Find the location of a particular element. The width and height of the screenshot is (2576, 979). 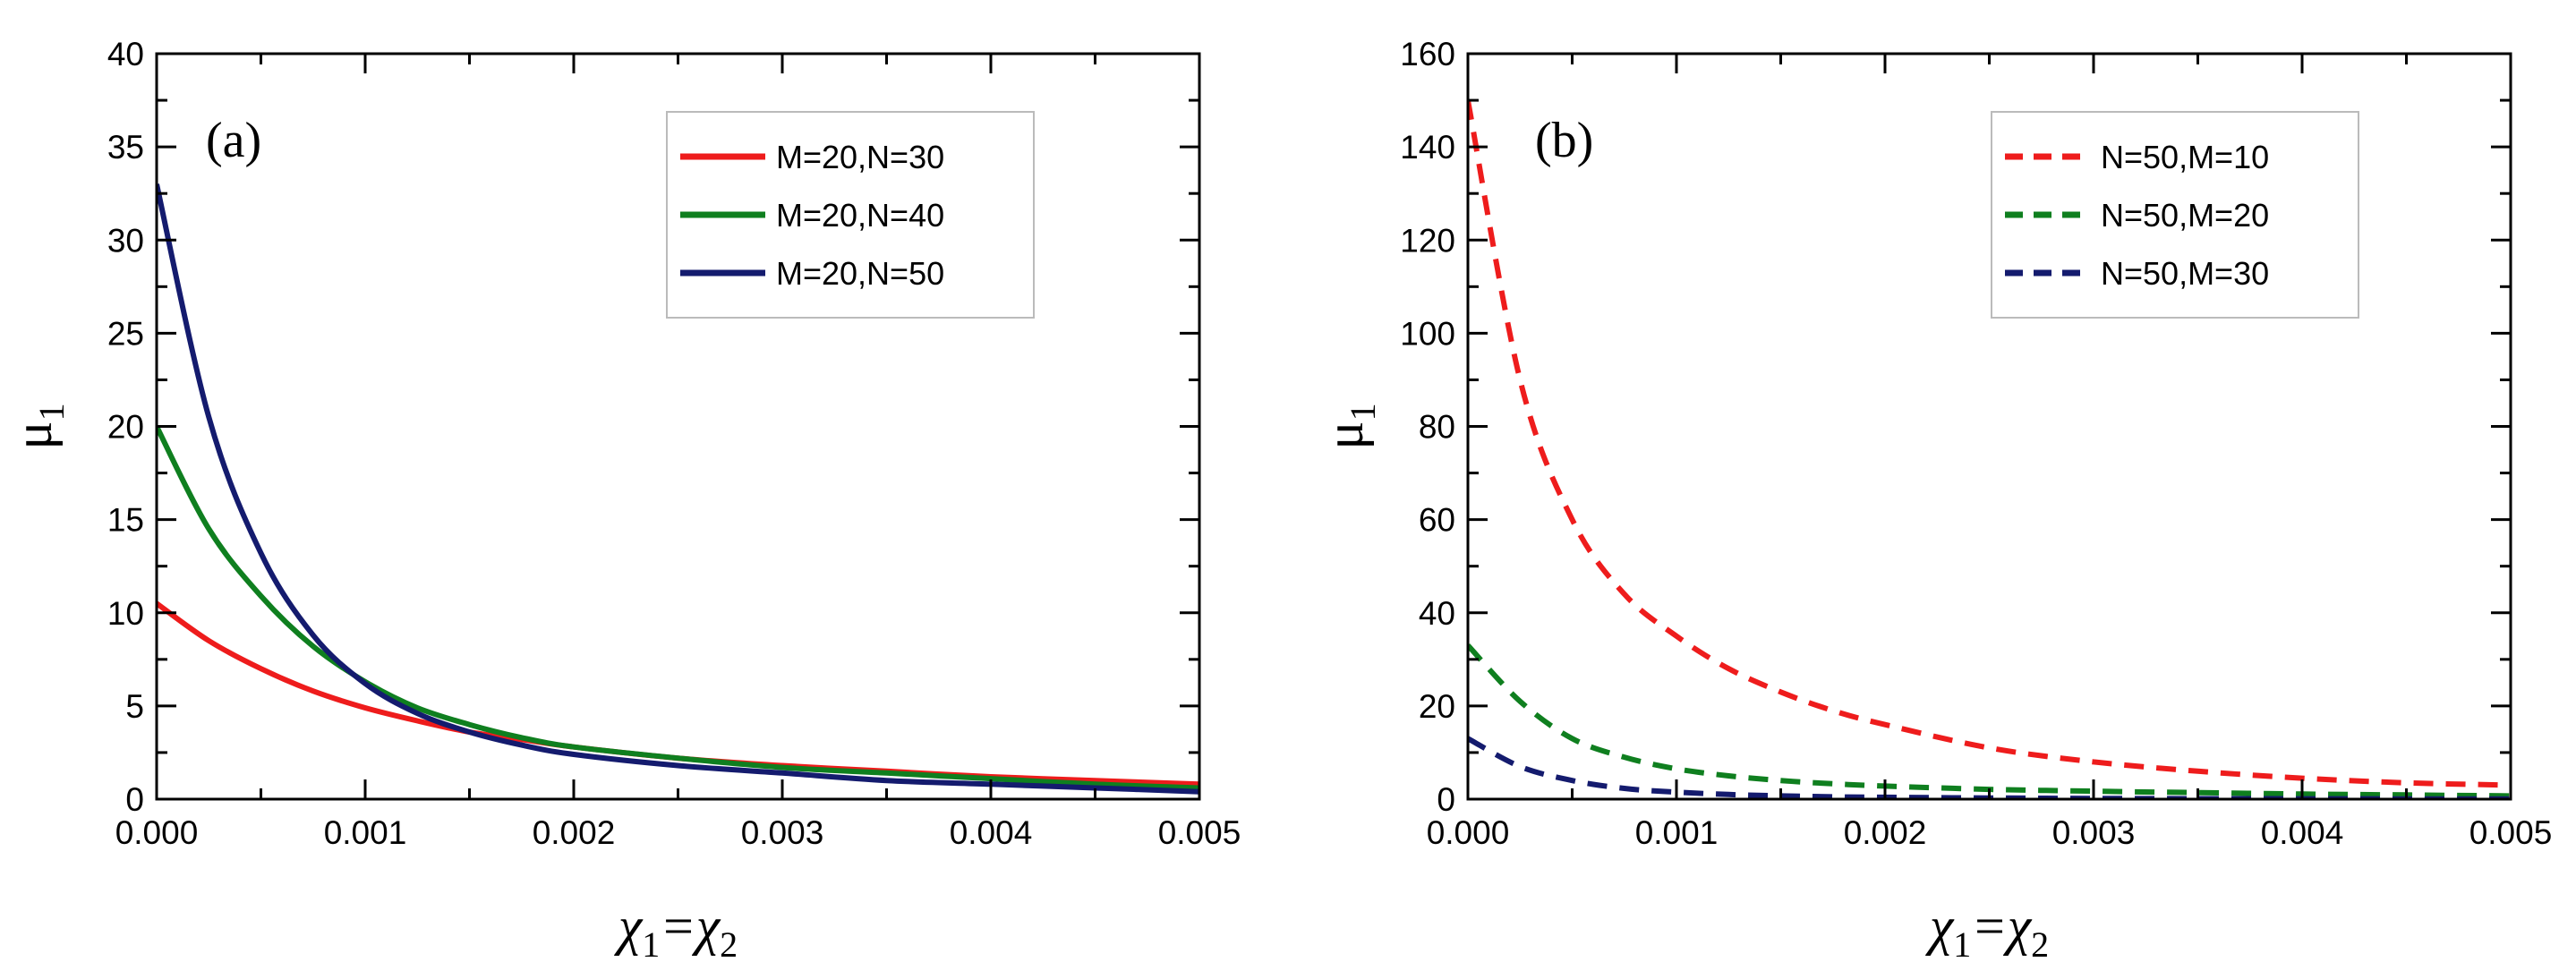

legend-label: M=20,N=40 is located at coordinates (860, 215).